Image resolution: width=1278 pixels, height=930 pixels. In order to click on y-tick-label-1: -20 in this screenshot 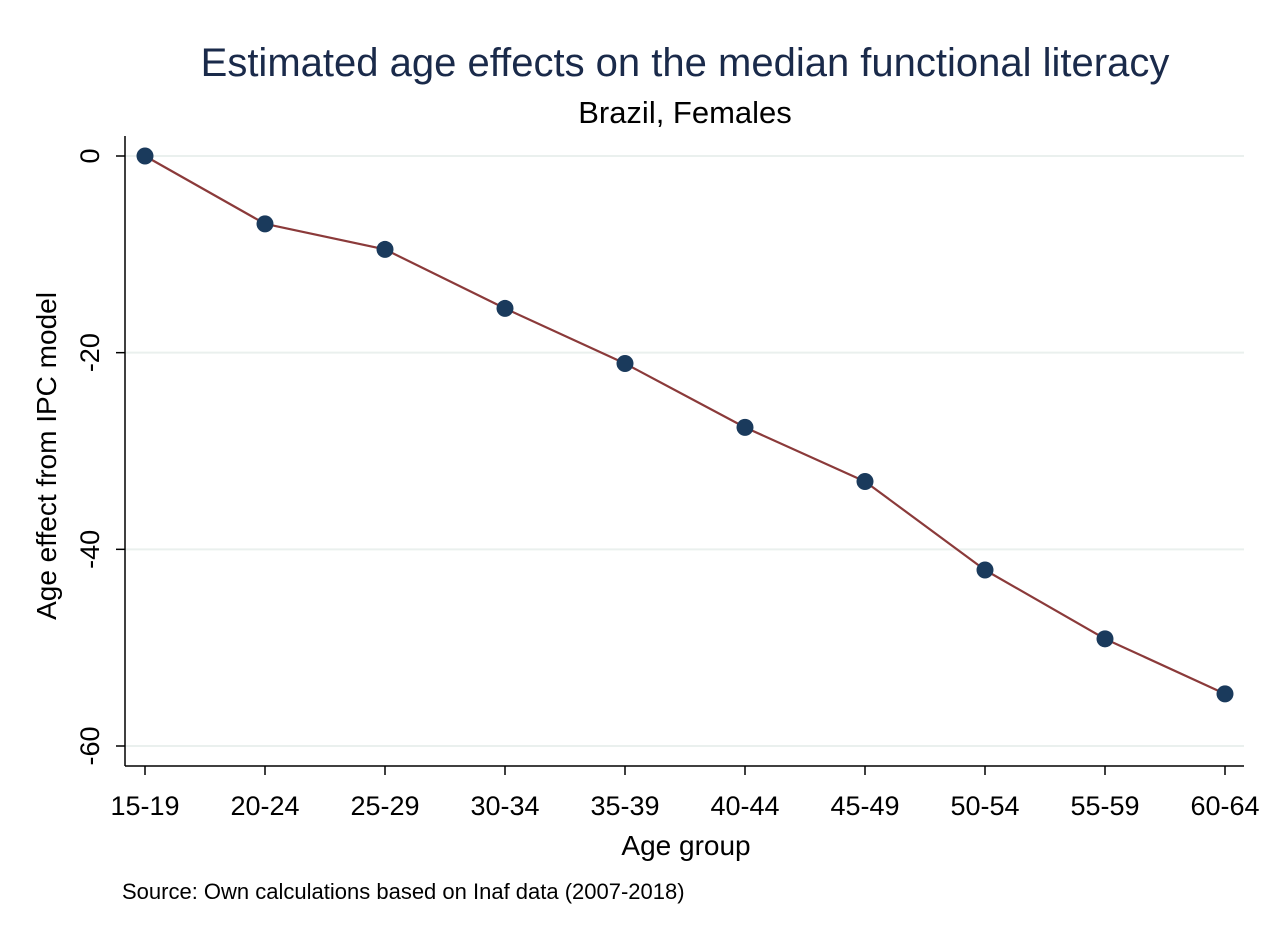, I will do `click(90, 352)`.